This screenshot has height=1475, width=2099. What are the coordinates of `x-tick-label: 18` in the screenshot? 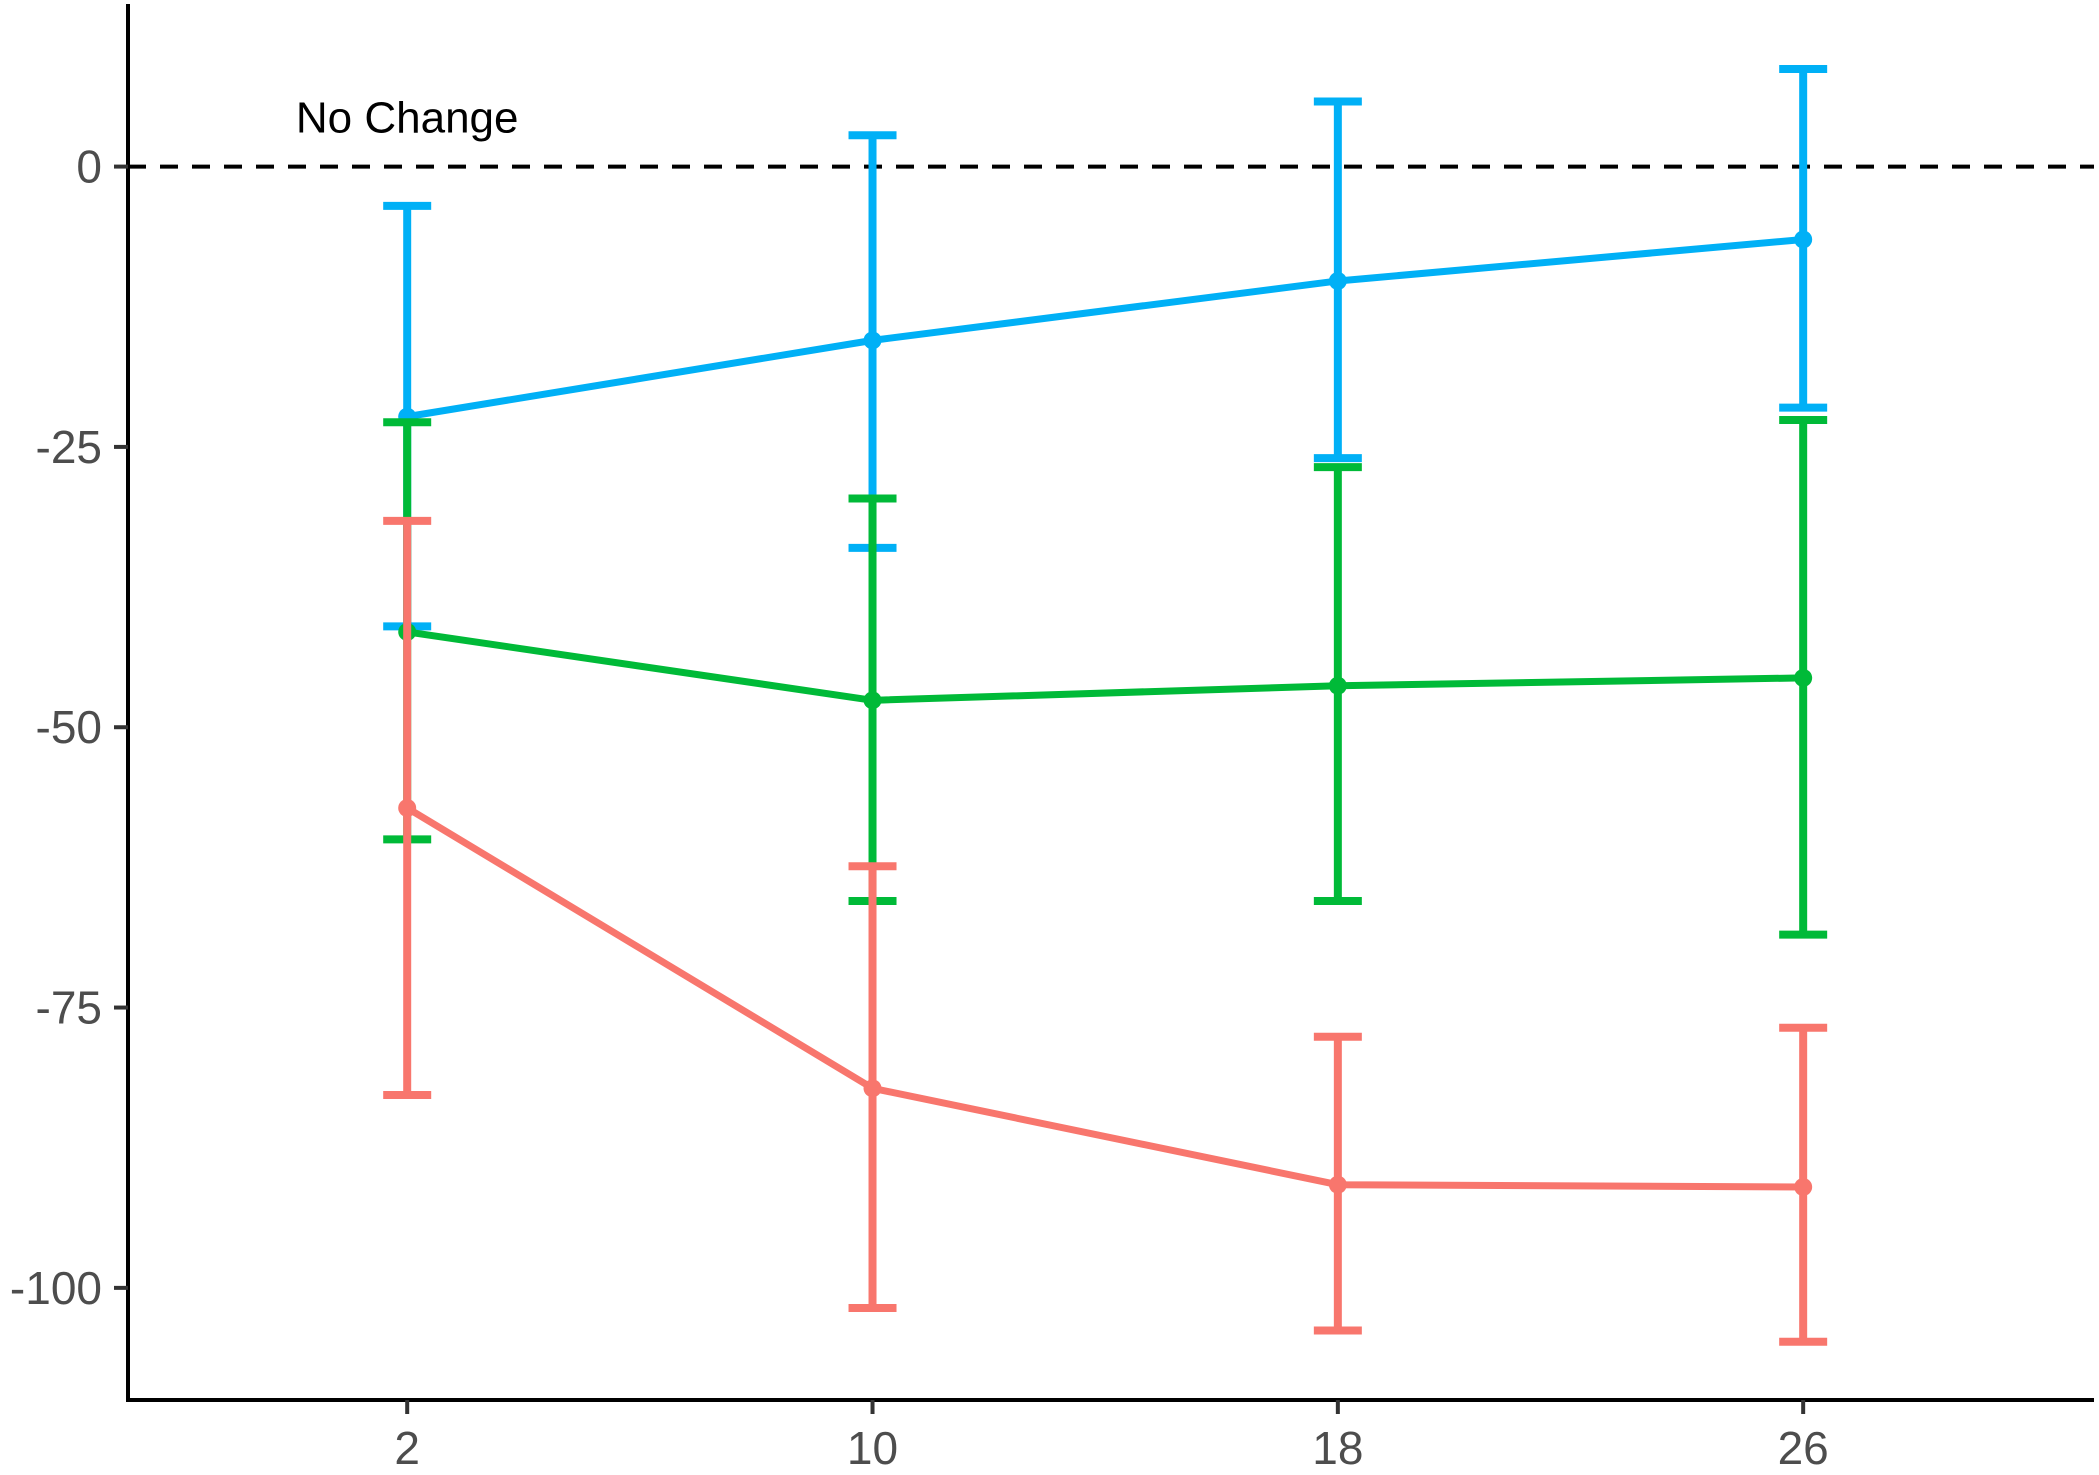 It's located at (1337, 1448).